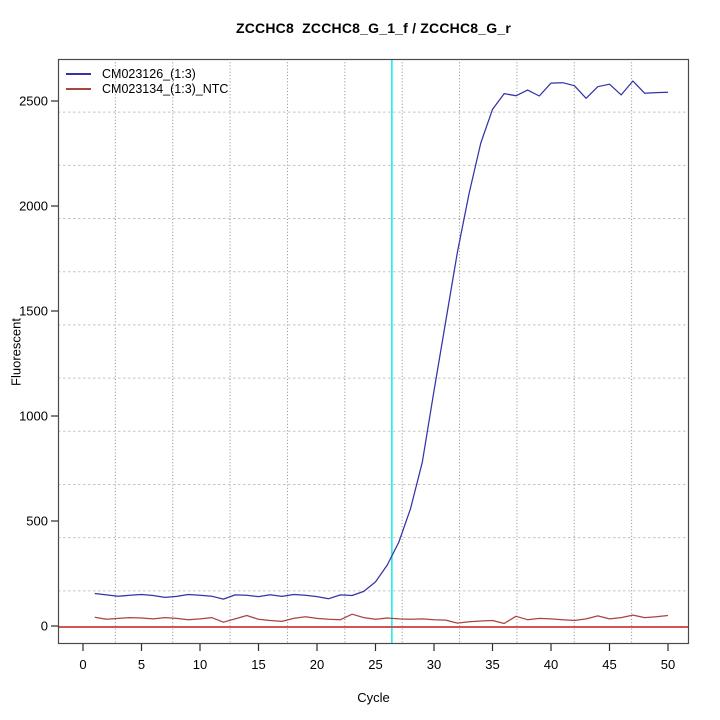 The width and height of the screenshot is (720, 720). What do you see at coordinates (33, 416) in the screenshot?
I see `y-tick-label: 1000` at bounding box center [33, 416].